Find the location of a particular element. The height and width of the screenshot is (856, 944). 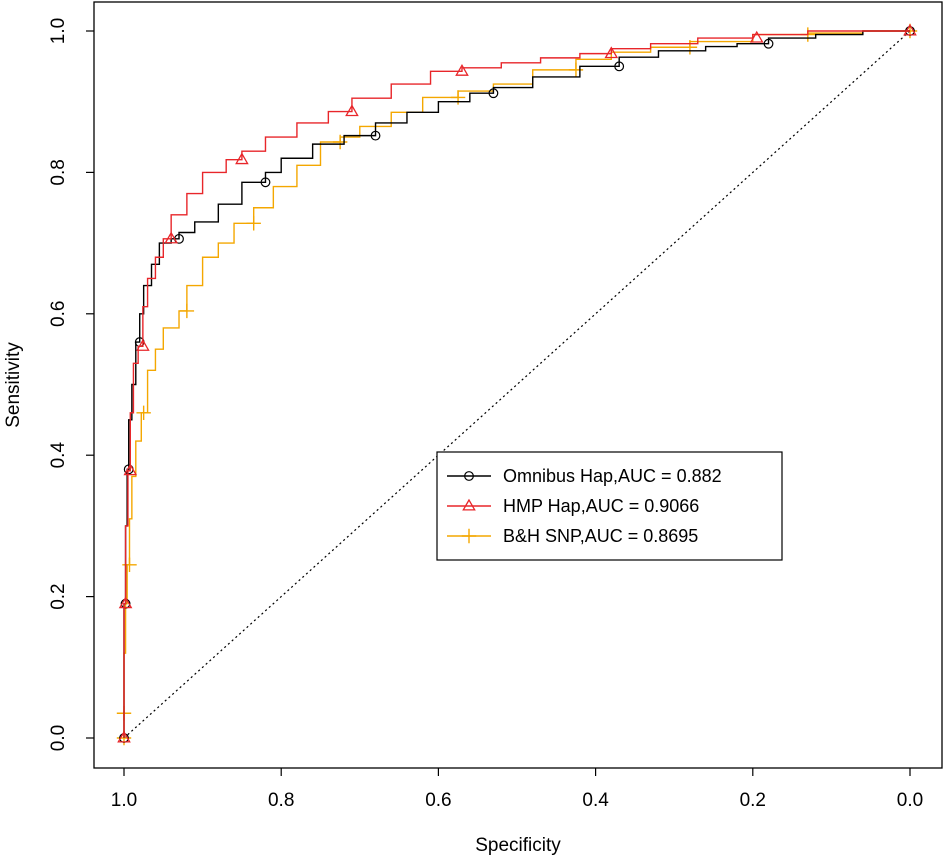

y-tick-label-4: 0.8 is located at coordinates (58, 172).